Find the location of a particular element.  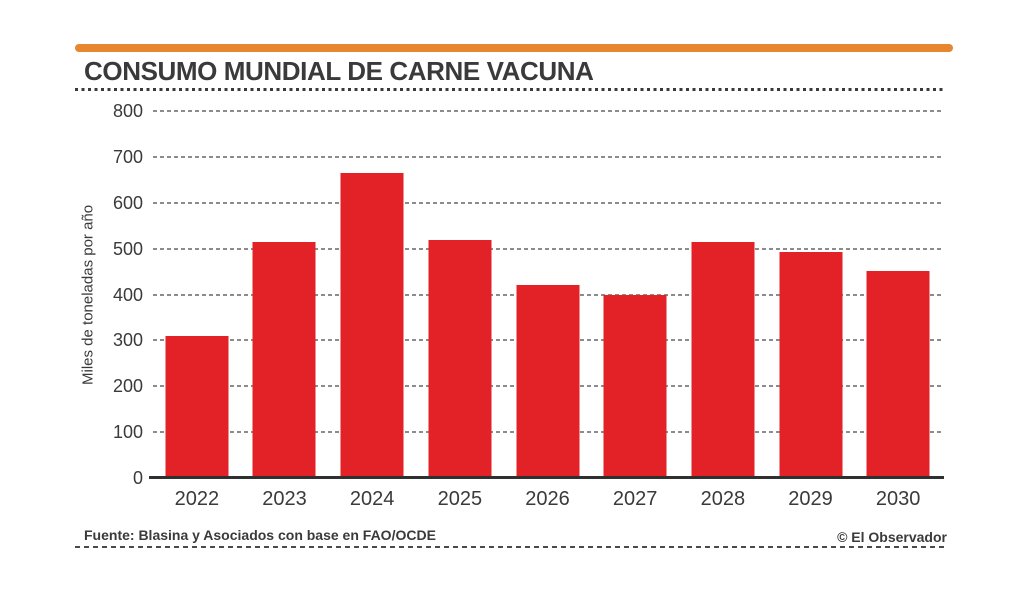

y-tick-label: 500 is located at coordinates (127, 248).